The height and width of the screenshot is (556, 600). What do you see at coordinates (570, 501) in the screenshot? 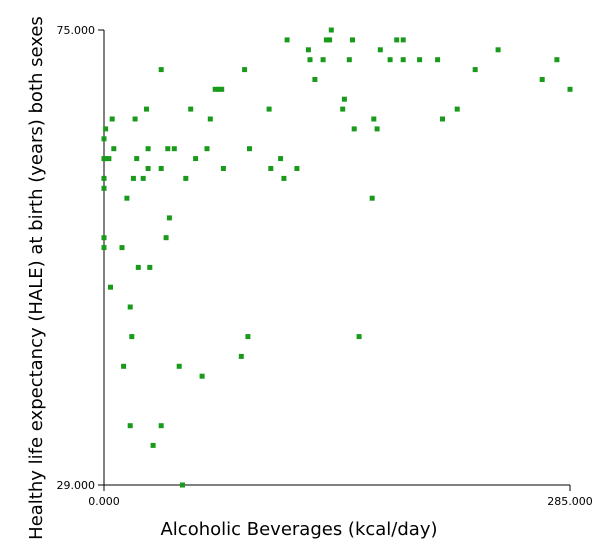
I see `x-tick-label-right: 285.000` at bounding box center [570, 501].